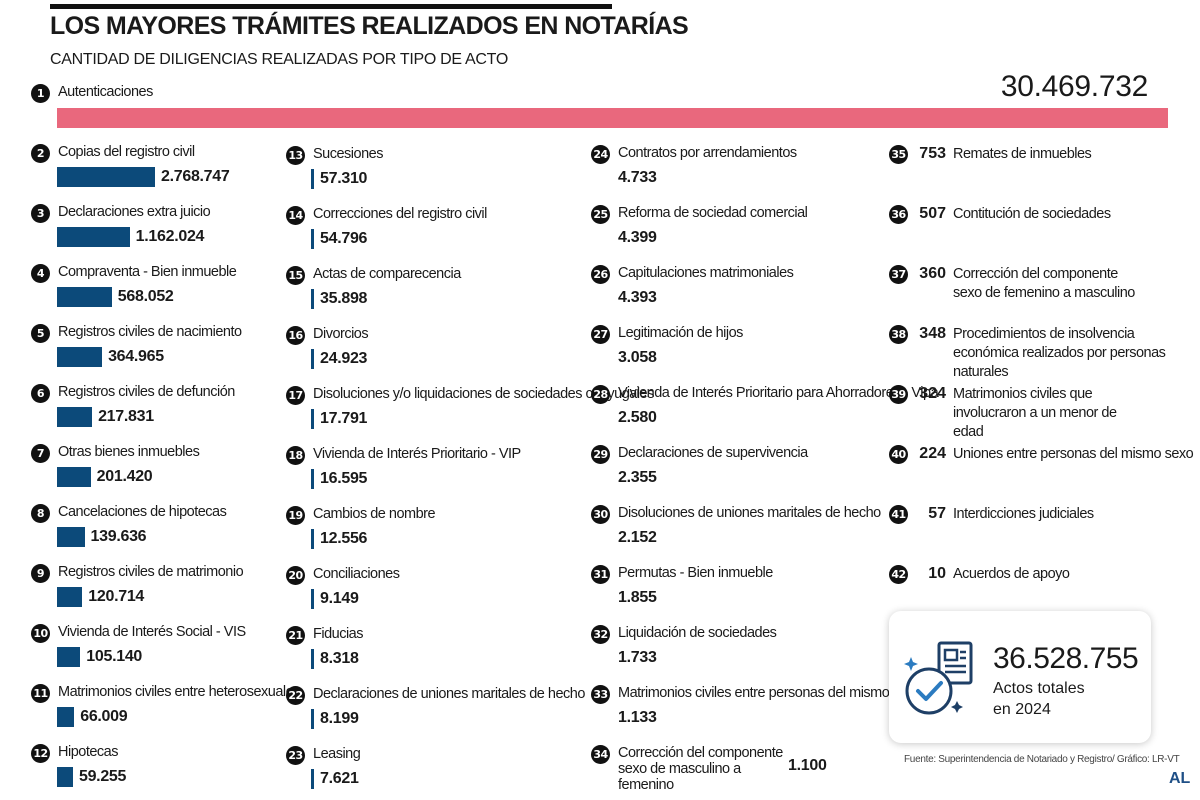 This screenshot has height=800, width=1200. Describe the element at coordinates (637, 657) in the screenshot. I see `bar-value: 1.733` at that location.